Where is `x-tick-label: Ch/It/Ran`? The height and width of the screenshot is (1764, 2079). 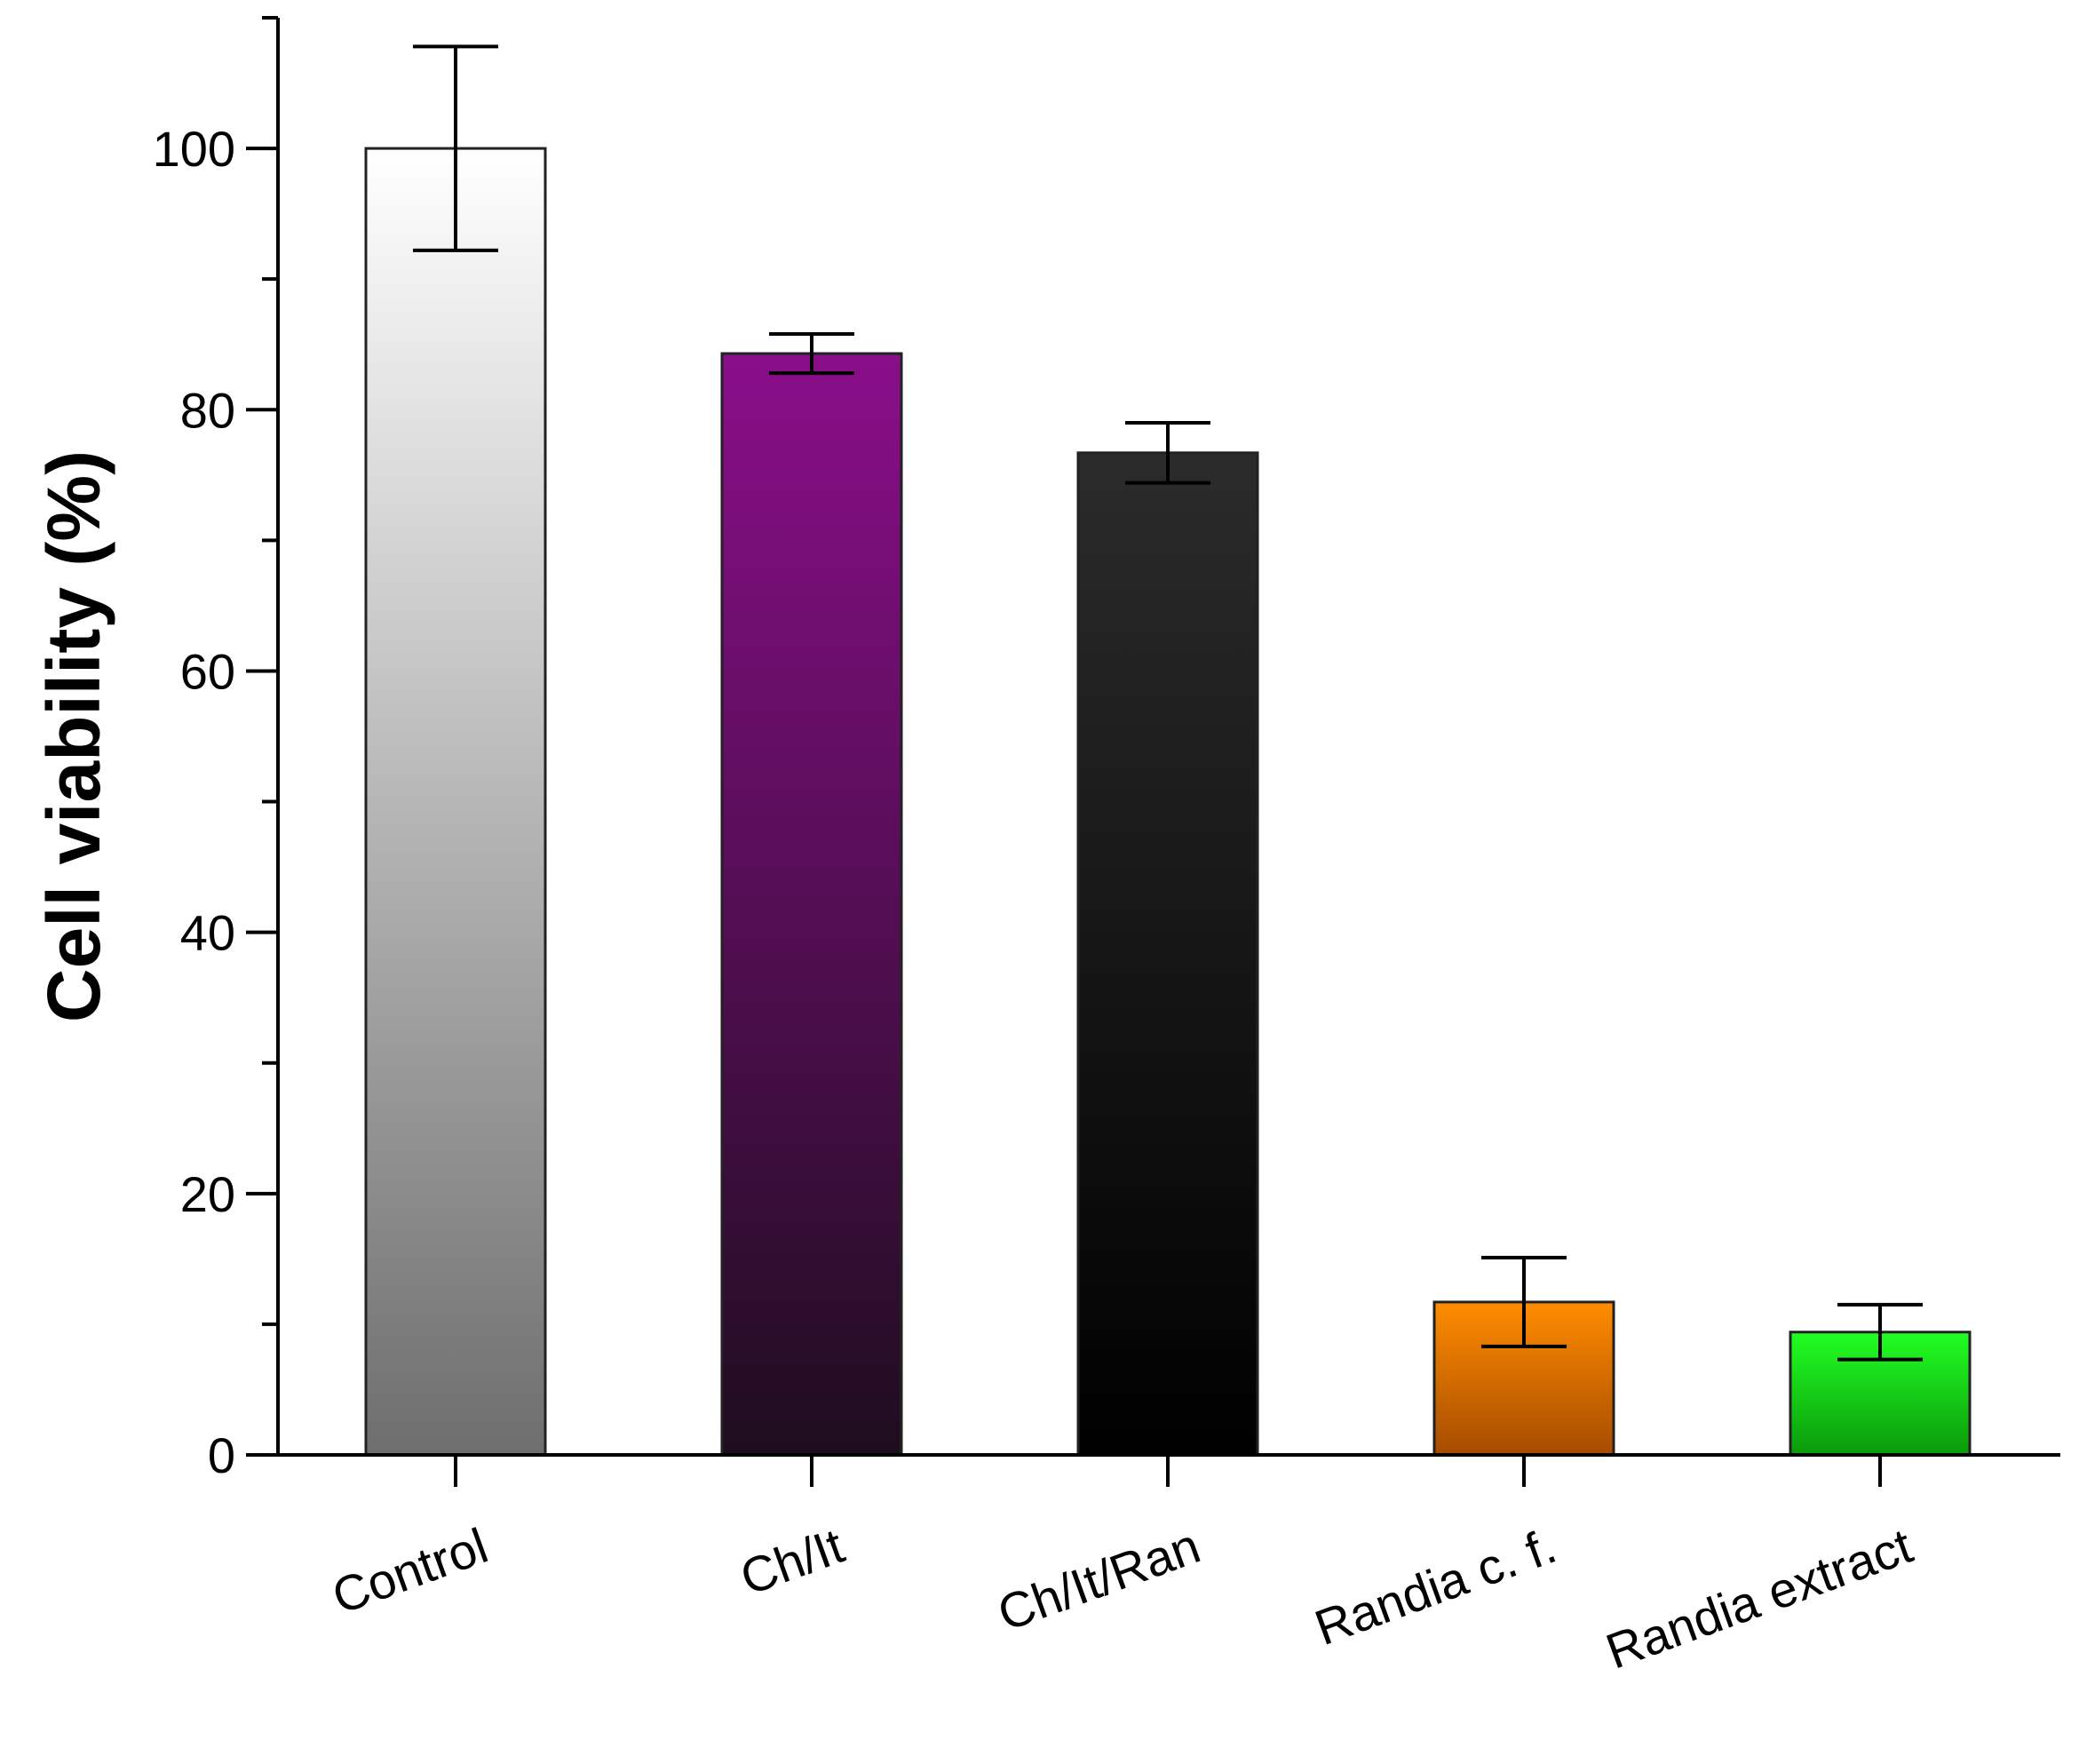
x-tick-label: Ch/It/Ran is located at coordinates (1098, 1579).